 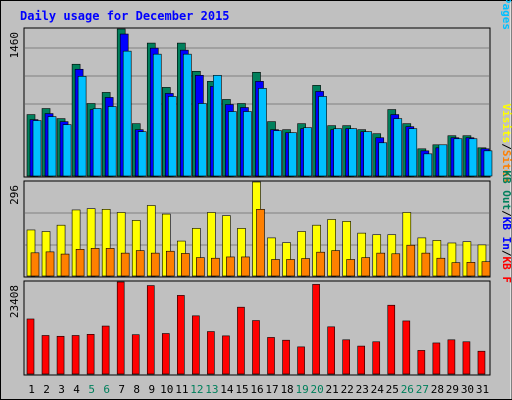 What do you see at coordinates (378, 389) in the screenshot?
I see `day-label-24: 24` at bounding box center [378, 389].